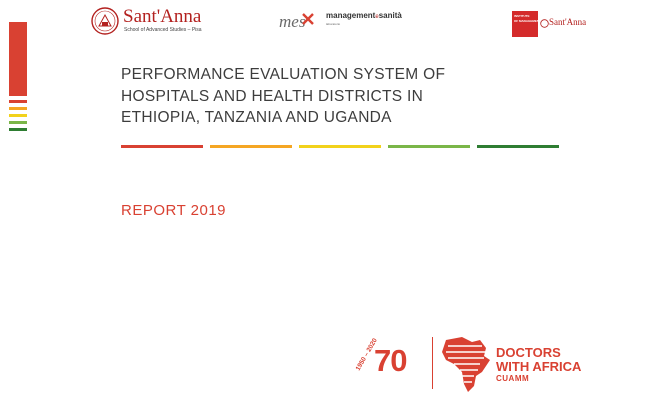  I want to click on org-name-line2: WITH AFRICA, so click(539, 366).